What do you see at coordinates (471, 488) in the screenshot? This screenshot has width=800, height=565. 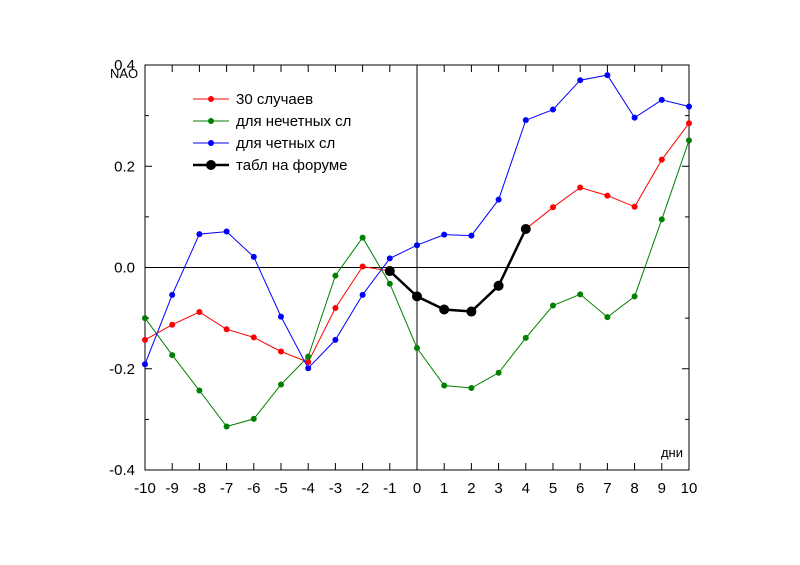 I see `x-tick-label: 2` at bounding box center [471, 488].